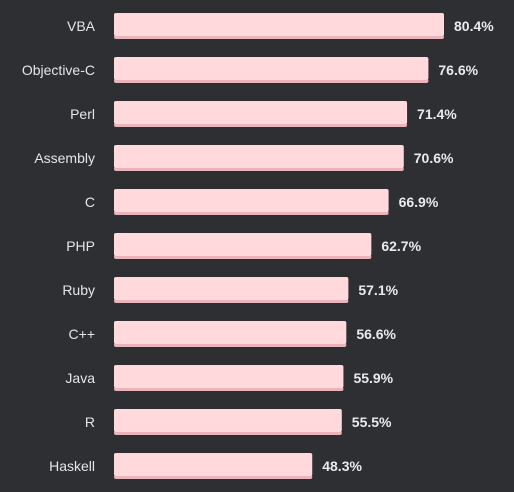 Image resolution: width=514 pixels, height=492 pixels. Describe the element at coordinates (378, 290) in the screenshot. I see `value-label: 57.1%` at that location.